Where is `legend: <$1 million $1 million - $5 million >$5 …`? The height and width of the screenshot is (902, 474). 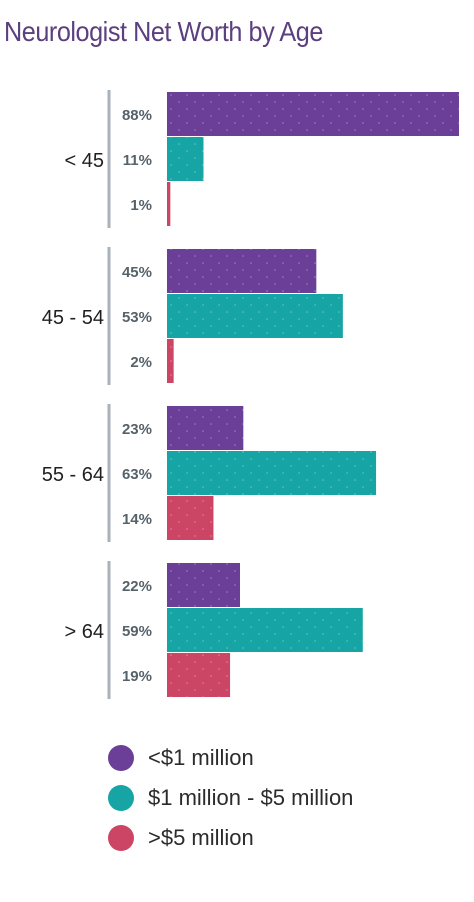 legend: <$1 million $1 million - $5 million >$5 … is located at coordinates (230, 798).